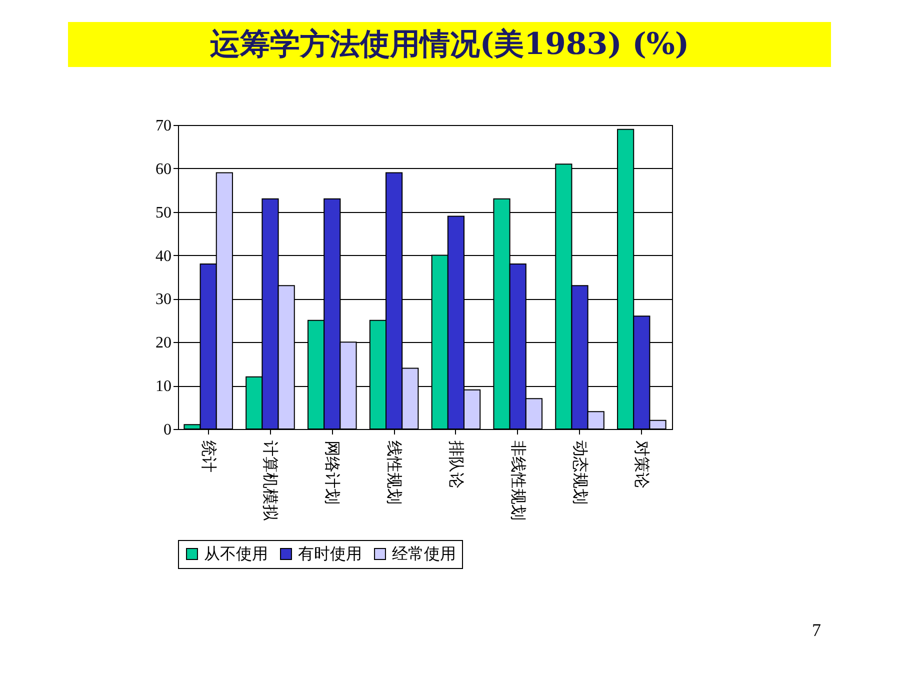 The image size is (900, 675). I want to click on x-tick-label: 动态规划, so click(580, 472).